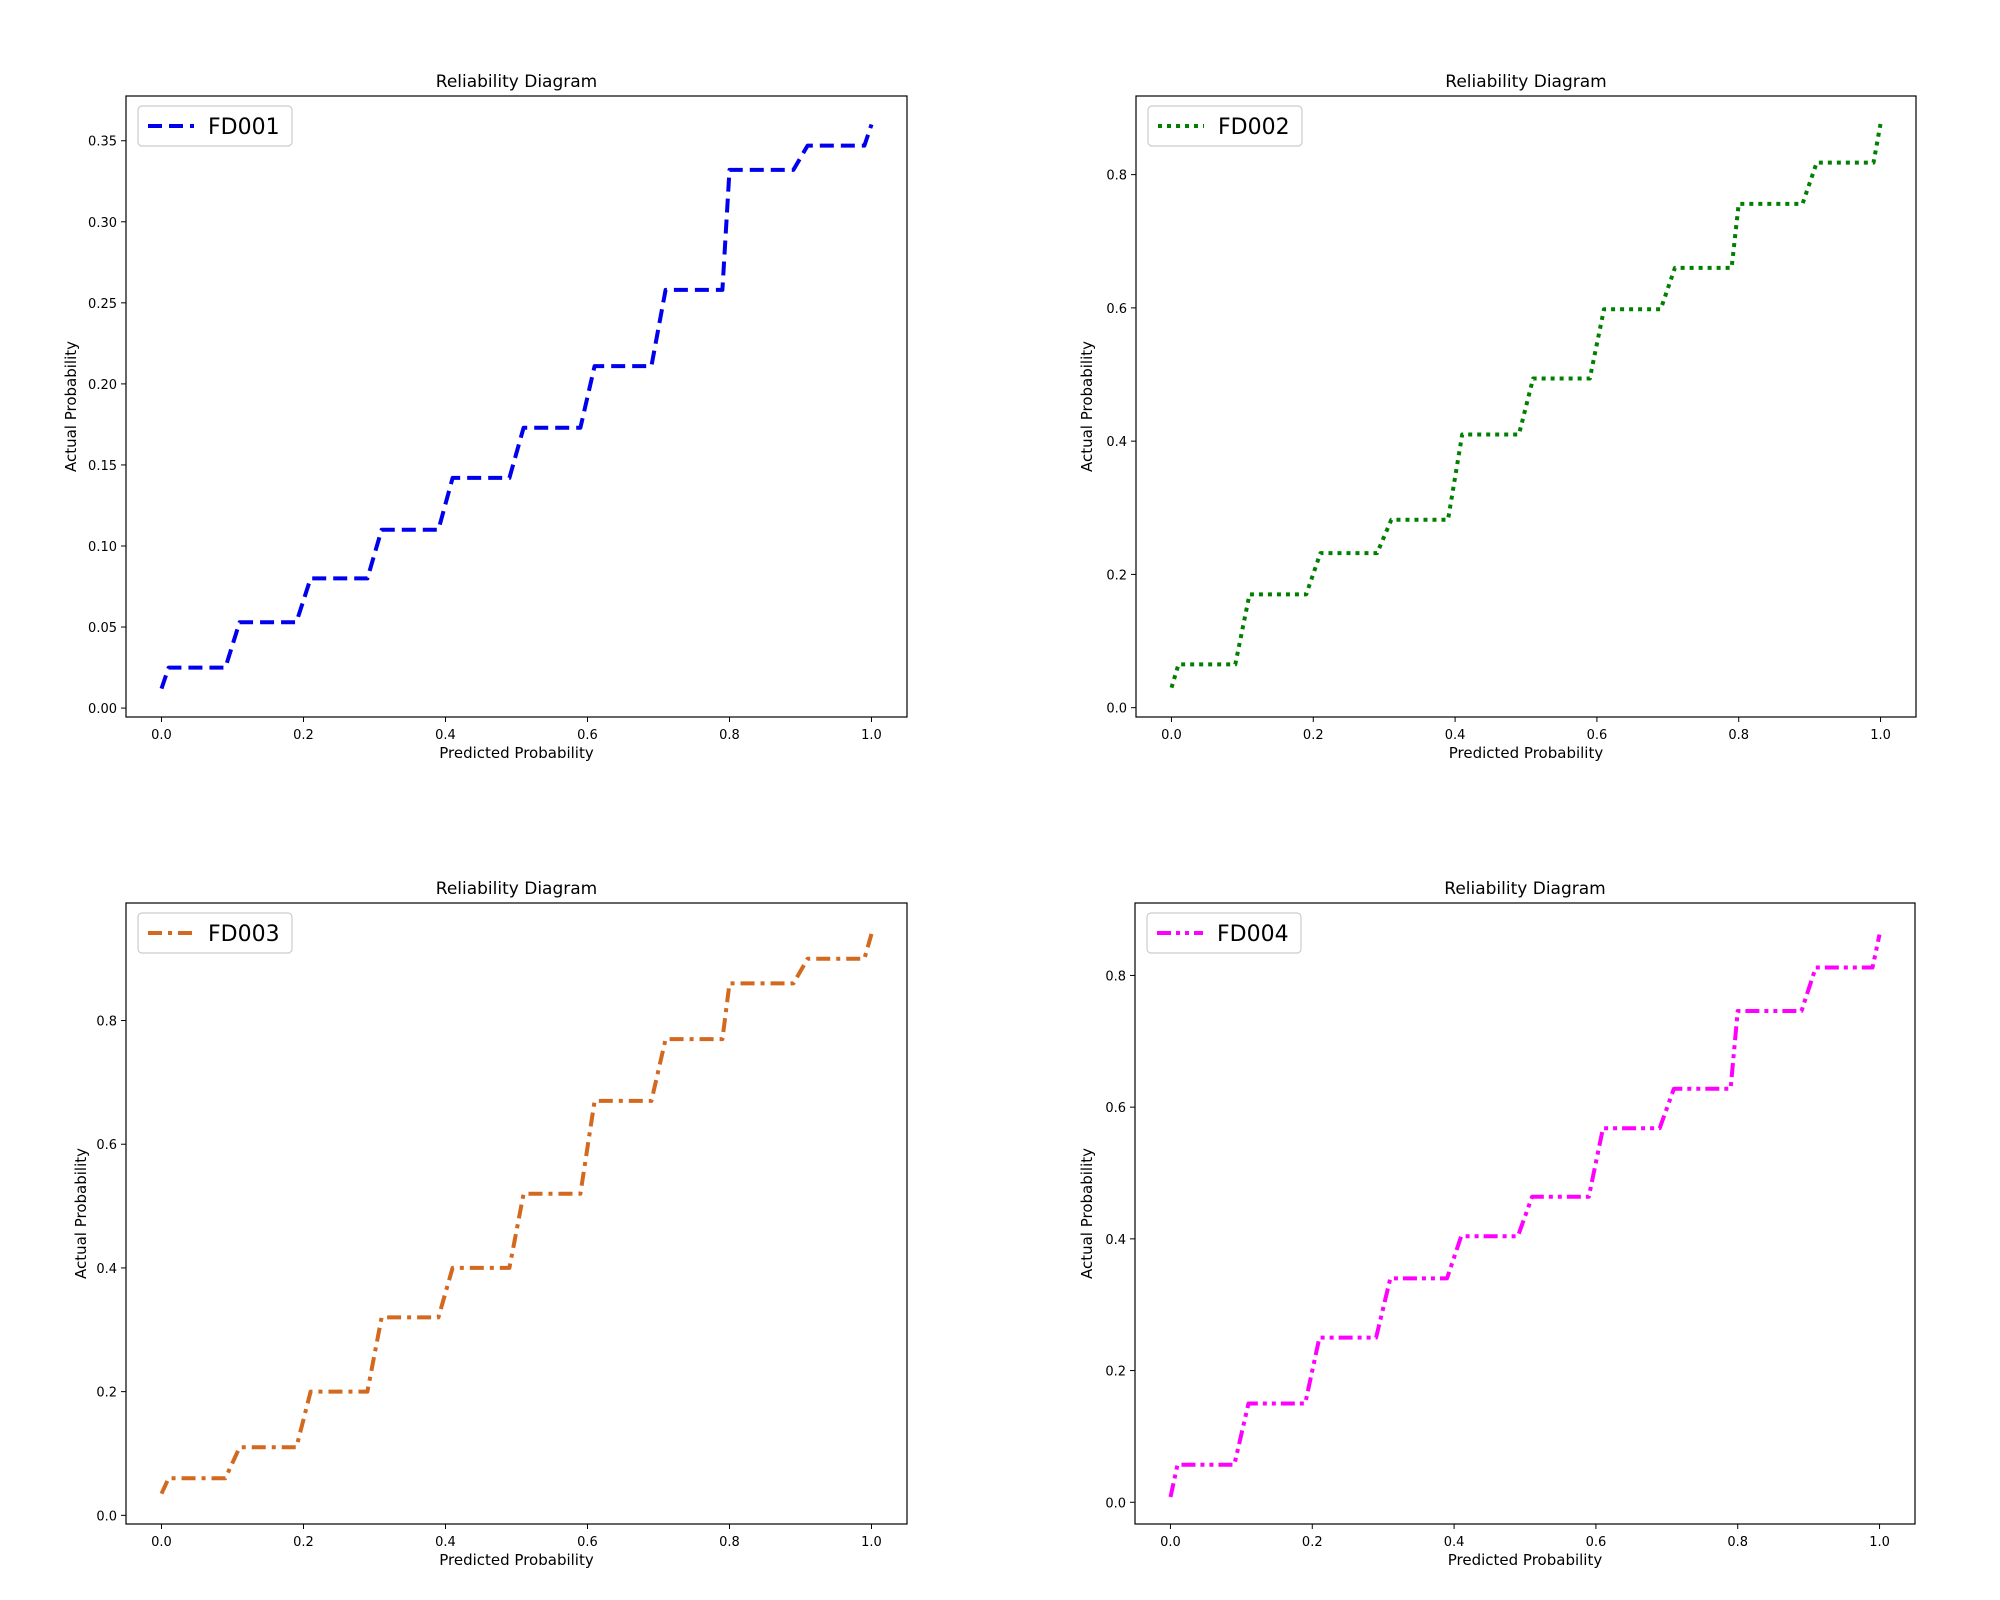 Image resolution: width=2000 pixels, height=1600 pixels. What do you see at coordinates (102, 547) in the screenshot?
I see `y-tick-label: 0.10` at bounding box center [102, 547].